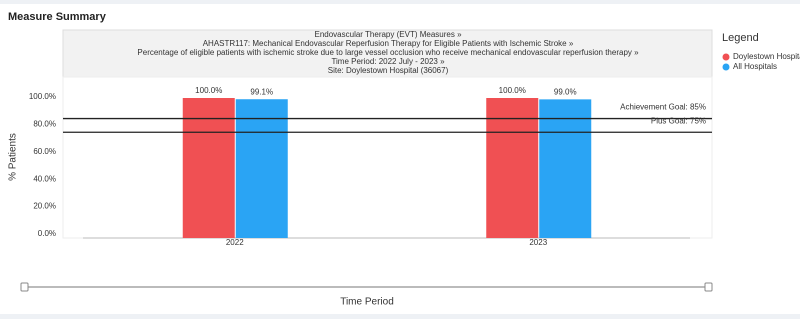 The height and width of the screenshot is (319, 800). Describe the element at coordinates (261, 91) in the screenshot. I see `data-label: 99.1%` at that location.